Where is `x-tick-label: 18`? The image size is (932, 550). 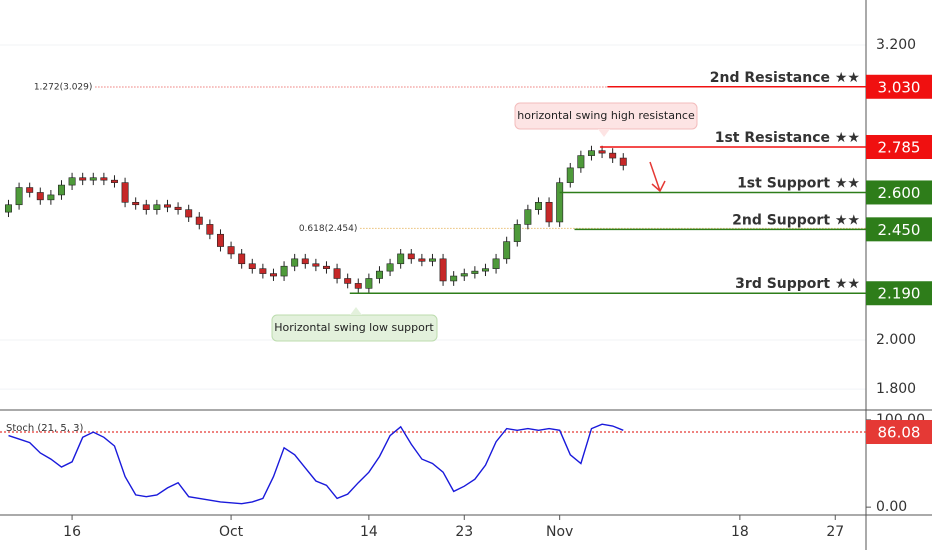
x-tick-label: 18 is located at coordinates (740, 532).